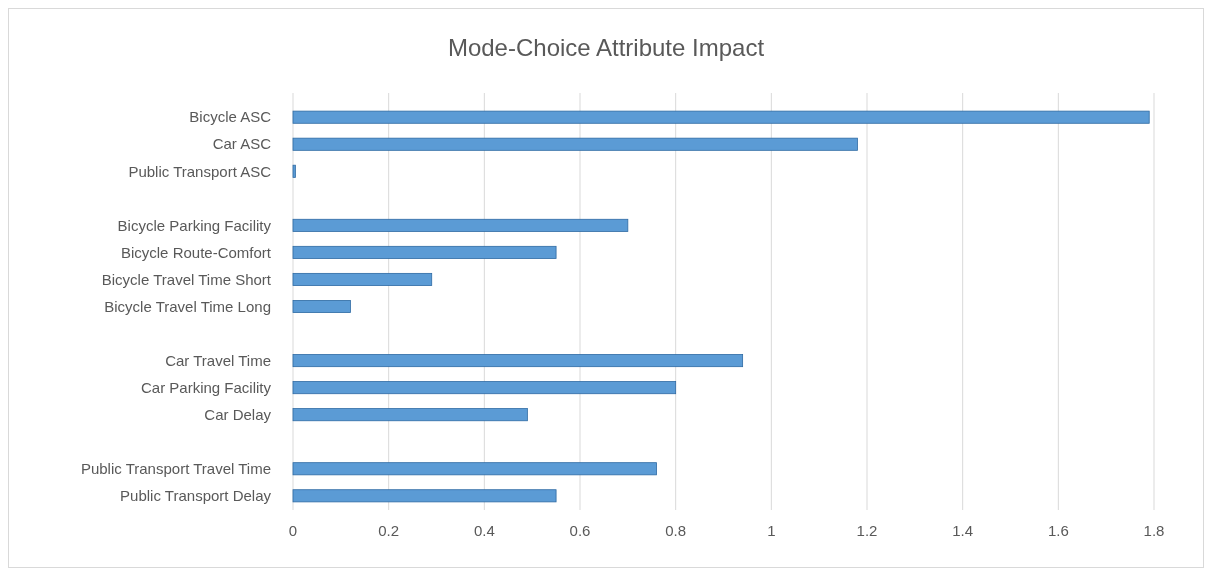 This screenshot has height=576, width=1212. Describe the element at coordinates (242, 144) in the screenshot. I see `y-tick-label: Car ASC` at that location.